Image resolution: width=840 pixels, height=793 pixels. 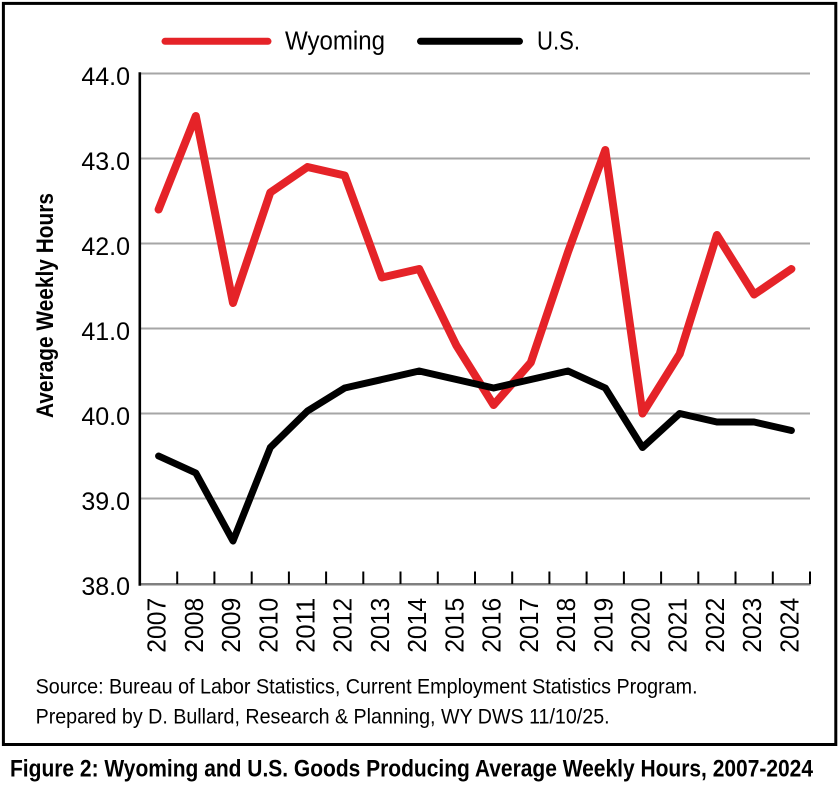 I want to click on svg-text: Wyoming, so click(x=335, y=41).